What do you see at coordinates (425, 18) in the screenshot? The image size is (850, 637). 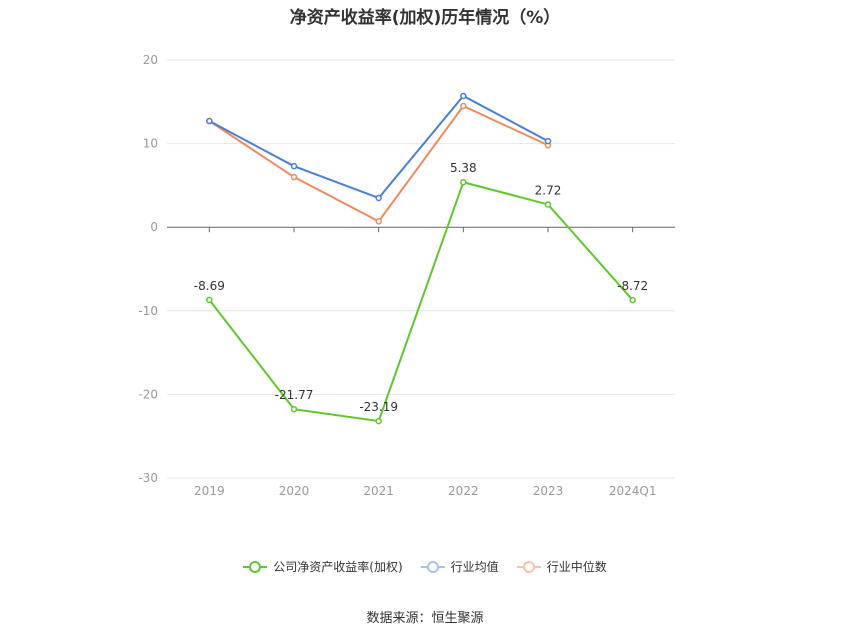 I see `chart-title: 净资产收益率(加权)历年情况（%）` at bounding box center [425, 18].